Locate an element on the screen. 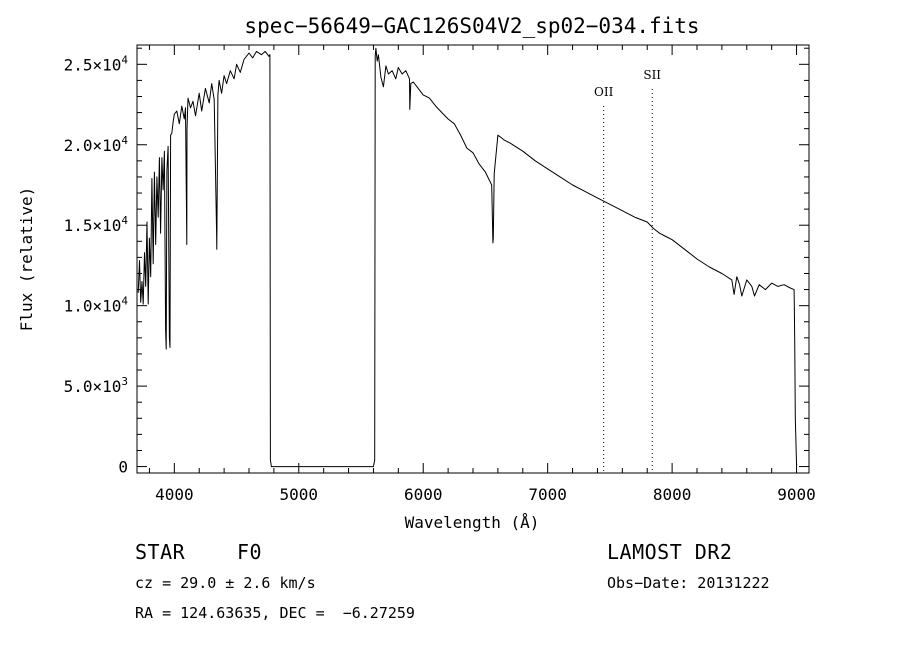 The image size is (900, 650). redshift-velocity: cz = 29.0 ± 2.6 km/s is located at coordinates (225, 583).